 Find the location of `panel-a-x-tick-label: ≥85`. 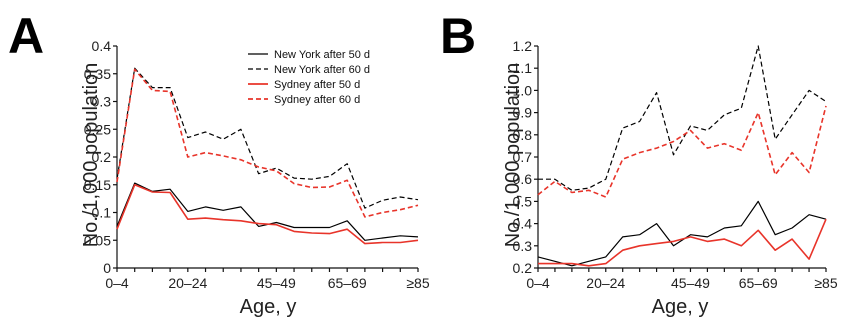

panel-a-x-tick-label: ≥85 is located at coordinates (417, 283).